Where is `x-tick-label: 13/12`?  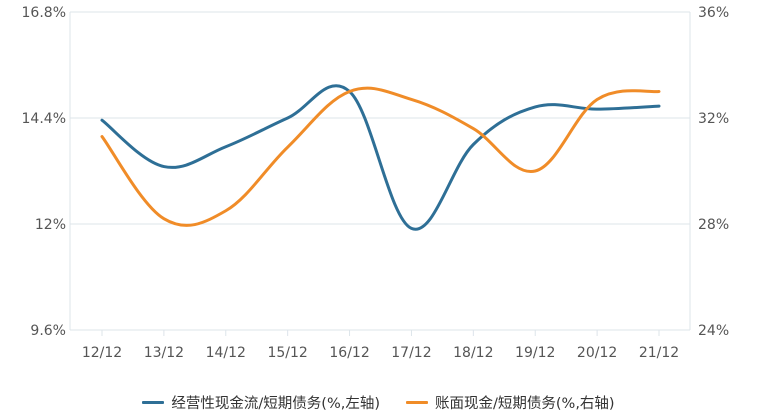
x-tick-label: 13/12 is located at coordinates (164, 353).